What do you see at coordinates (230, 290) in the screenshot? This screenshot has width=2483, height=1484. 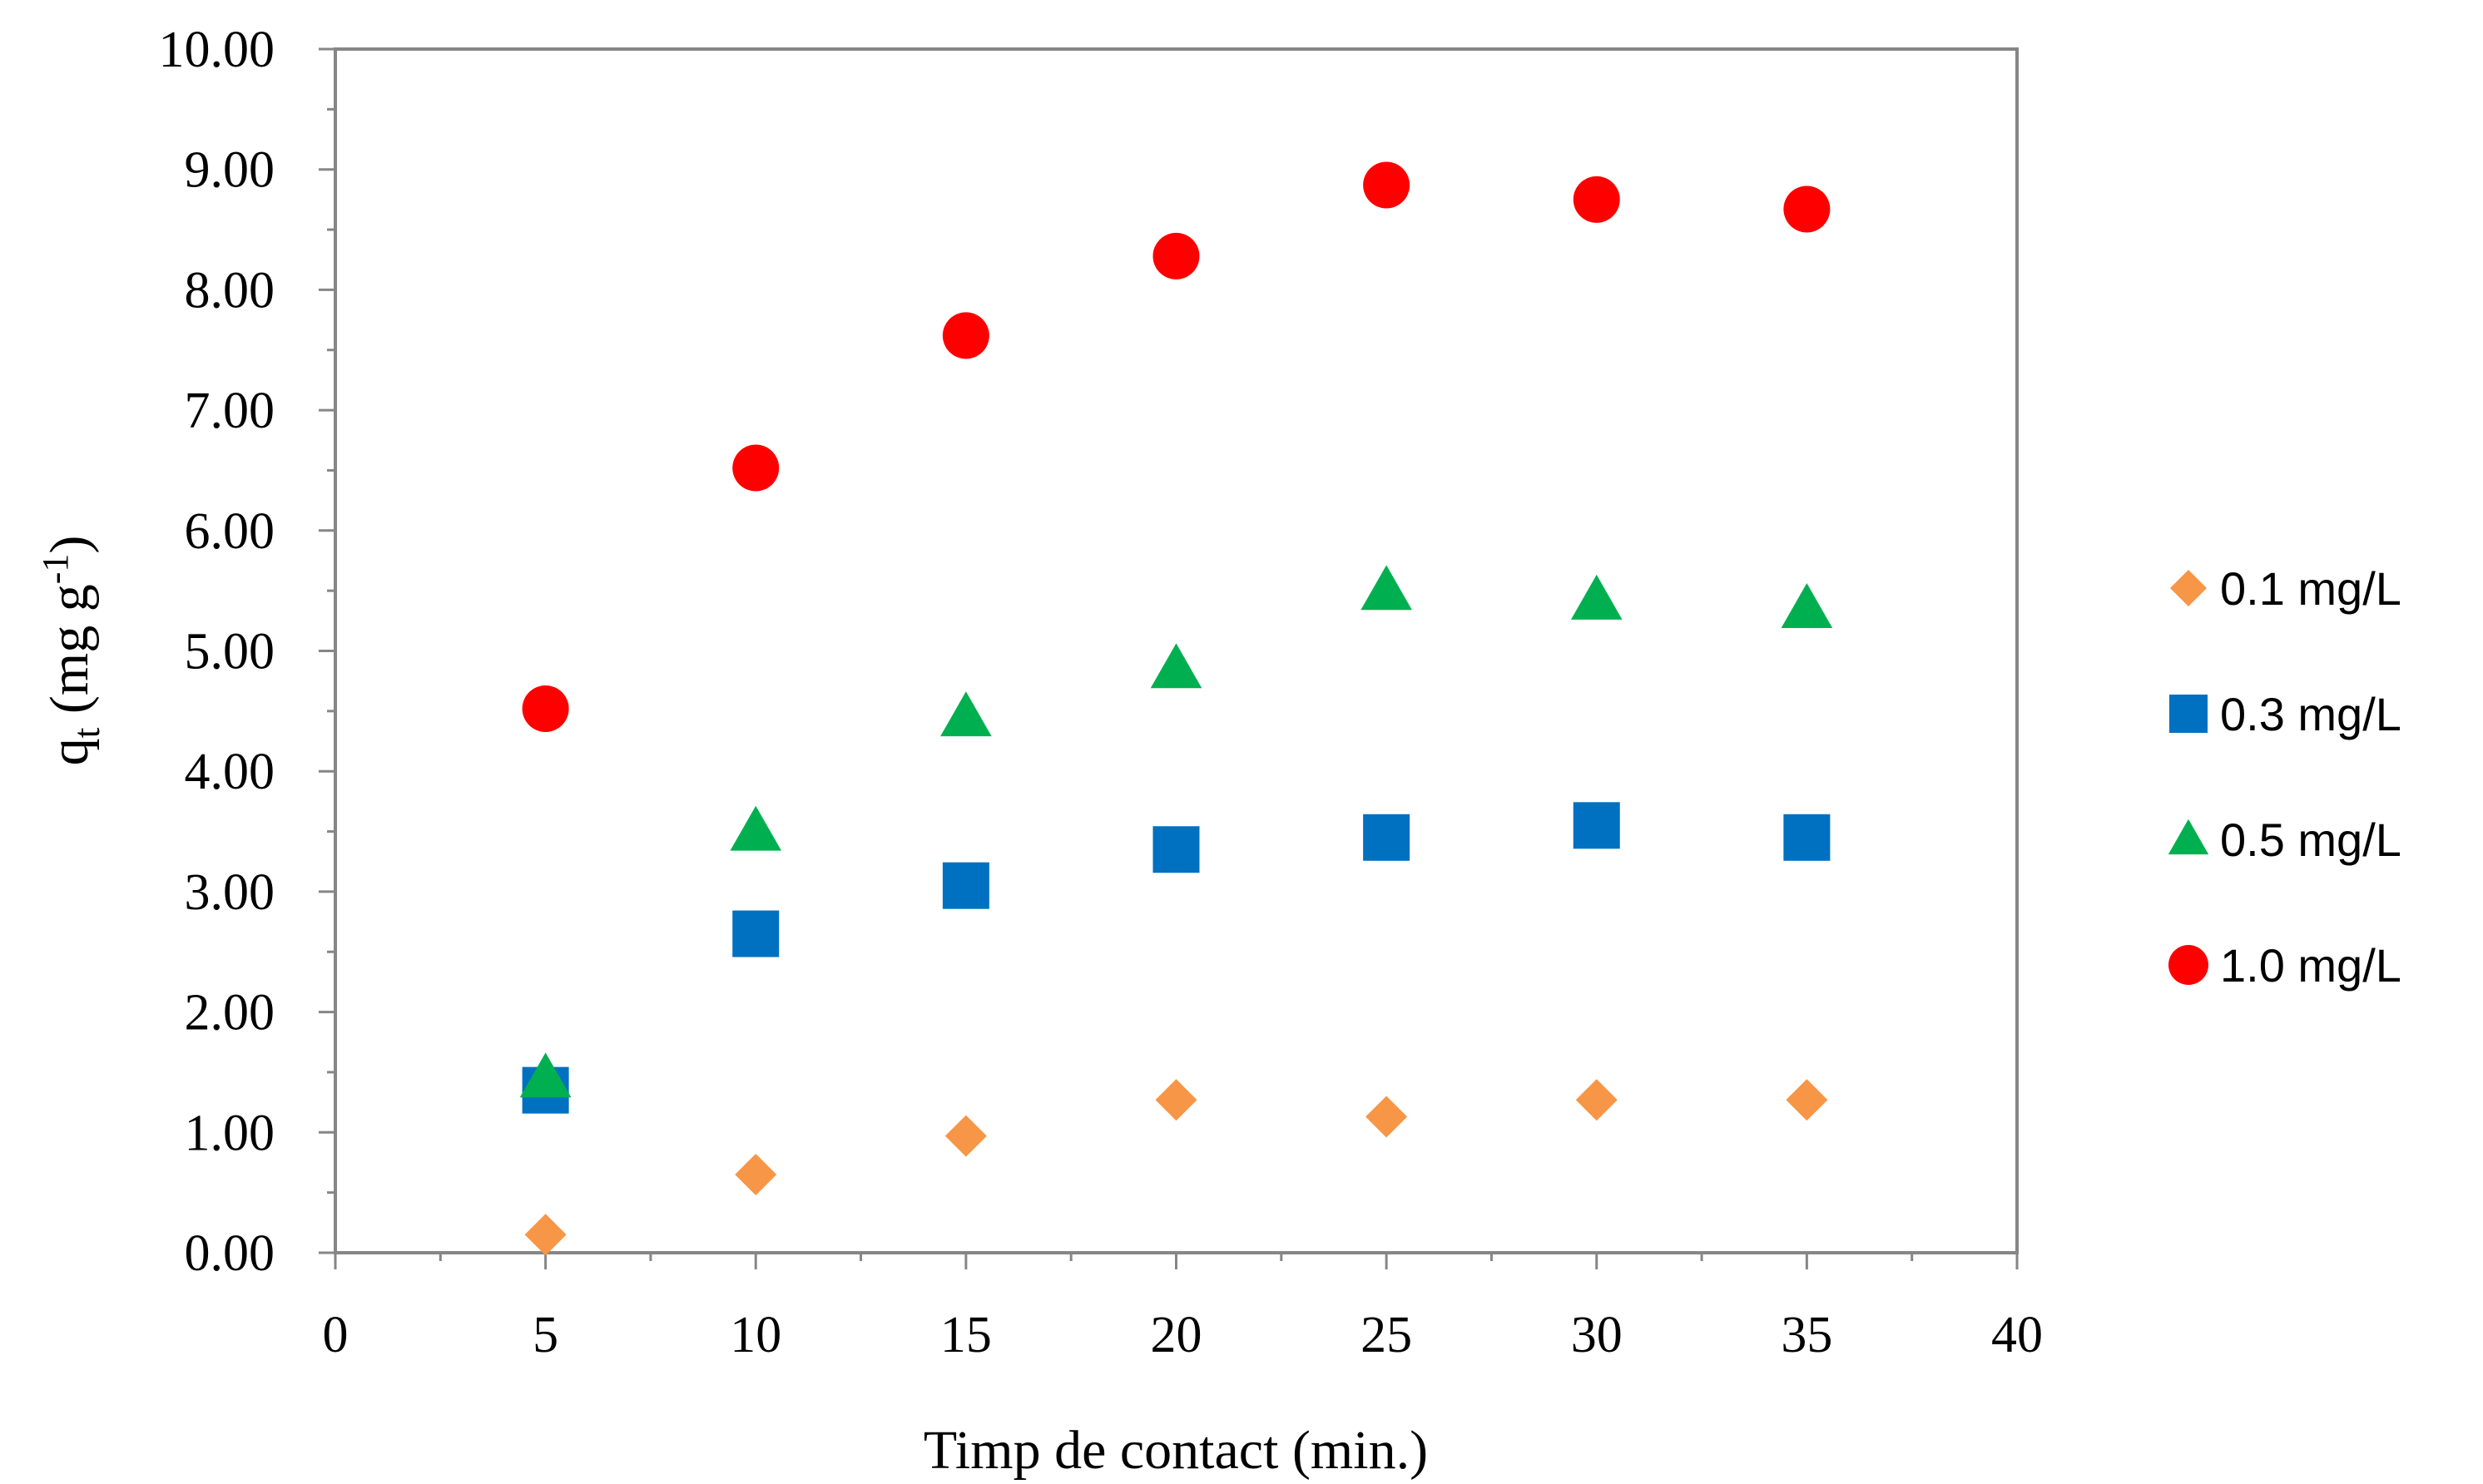 I see `y-tick-label: 8.00` at bounding box center [230, 290].